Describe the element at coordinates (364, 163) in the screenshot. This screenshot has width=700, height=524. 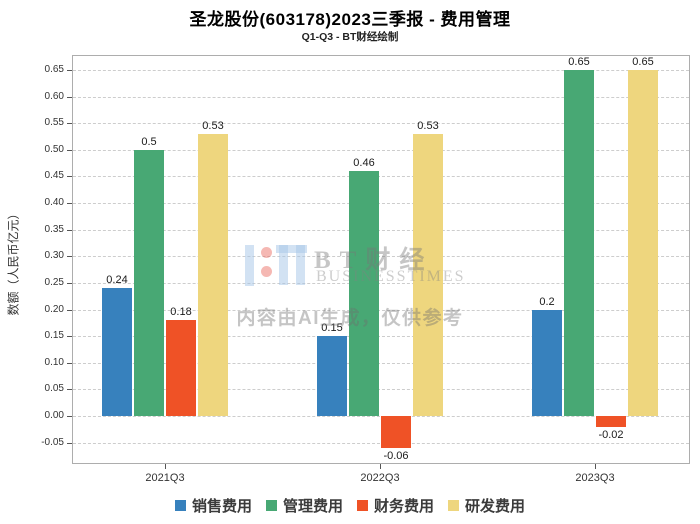
I see `bar-value-label: 0.46` at that location.